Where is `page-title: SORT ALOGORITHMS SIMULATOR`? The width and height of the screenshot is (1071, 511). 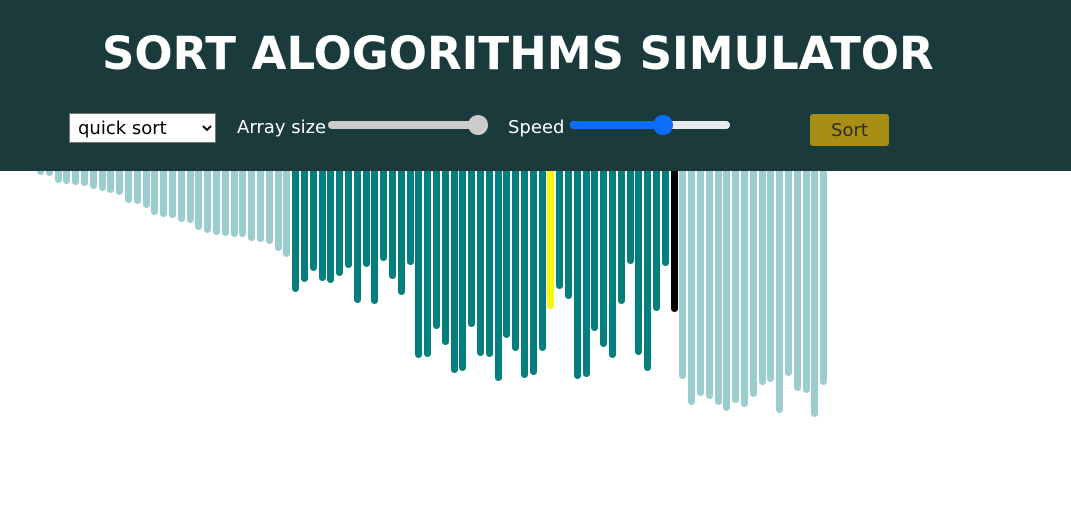
page-title: SORT ALOGORITHMS SIMULATOR is located at coordinates (518, 53).